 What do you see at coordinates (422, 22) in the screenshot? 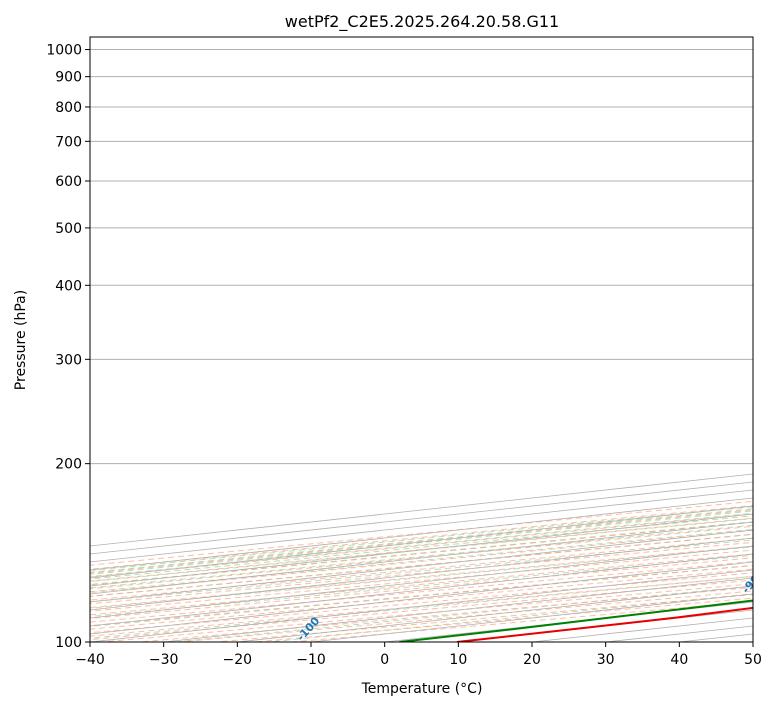
I see `chart-title: wetPf2_C2E5.2025.264.20.58.G11` at bounding box center [422, 22].